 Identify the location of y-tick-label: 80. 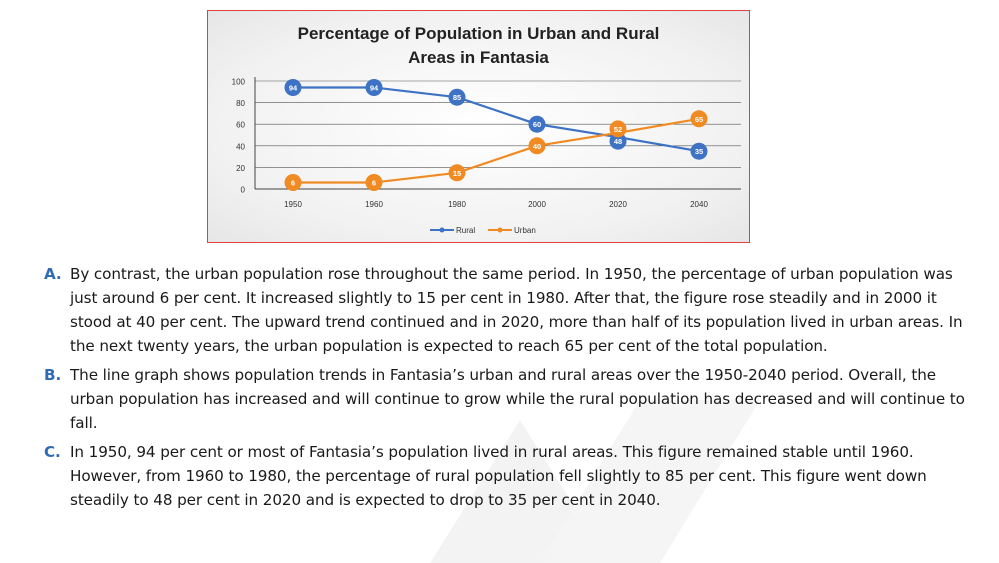
(240, 103).